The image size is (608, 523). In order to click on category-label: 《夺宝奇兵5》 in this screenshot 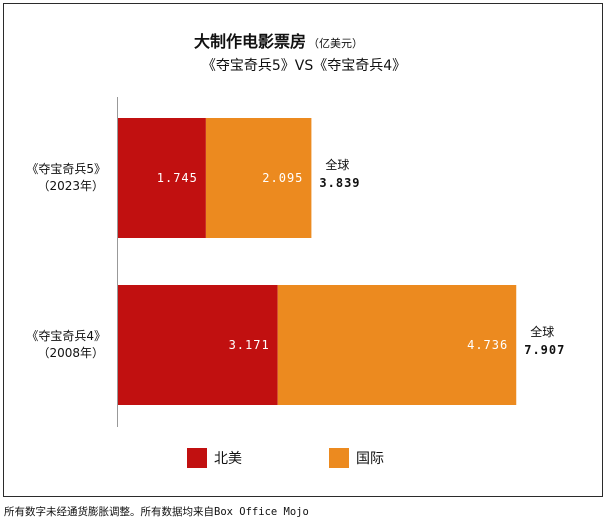, I will do `click(66, 169)`.